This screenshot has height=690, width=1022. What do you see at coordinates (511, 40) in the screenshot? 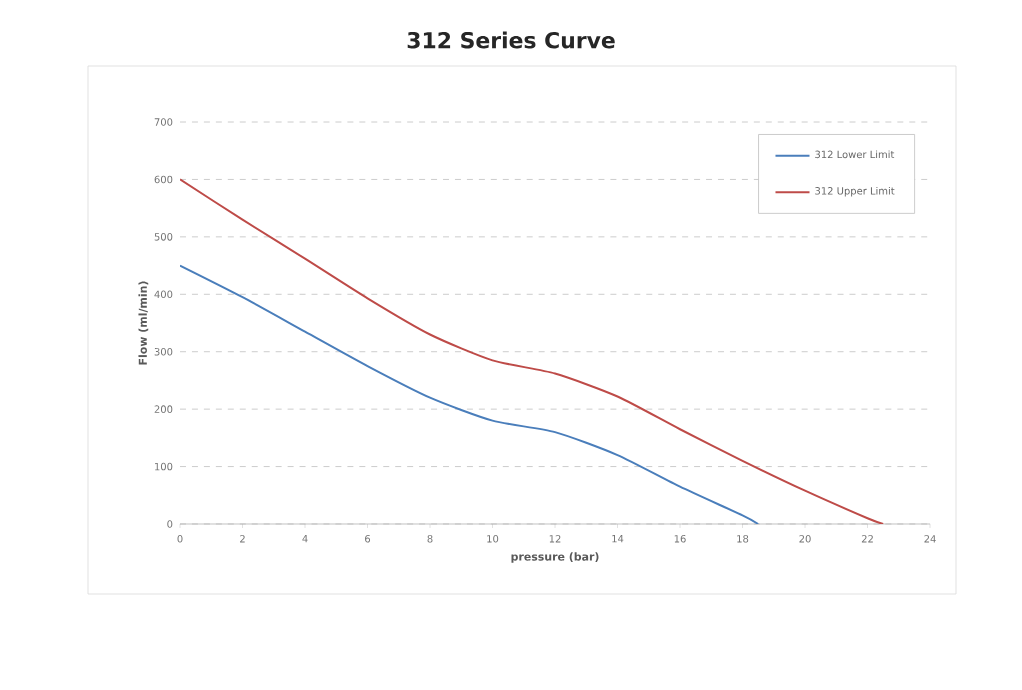
I see `chart-title: 312 Series Curve` at bounding box center [511, 40].